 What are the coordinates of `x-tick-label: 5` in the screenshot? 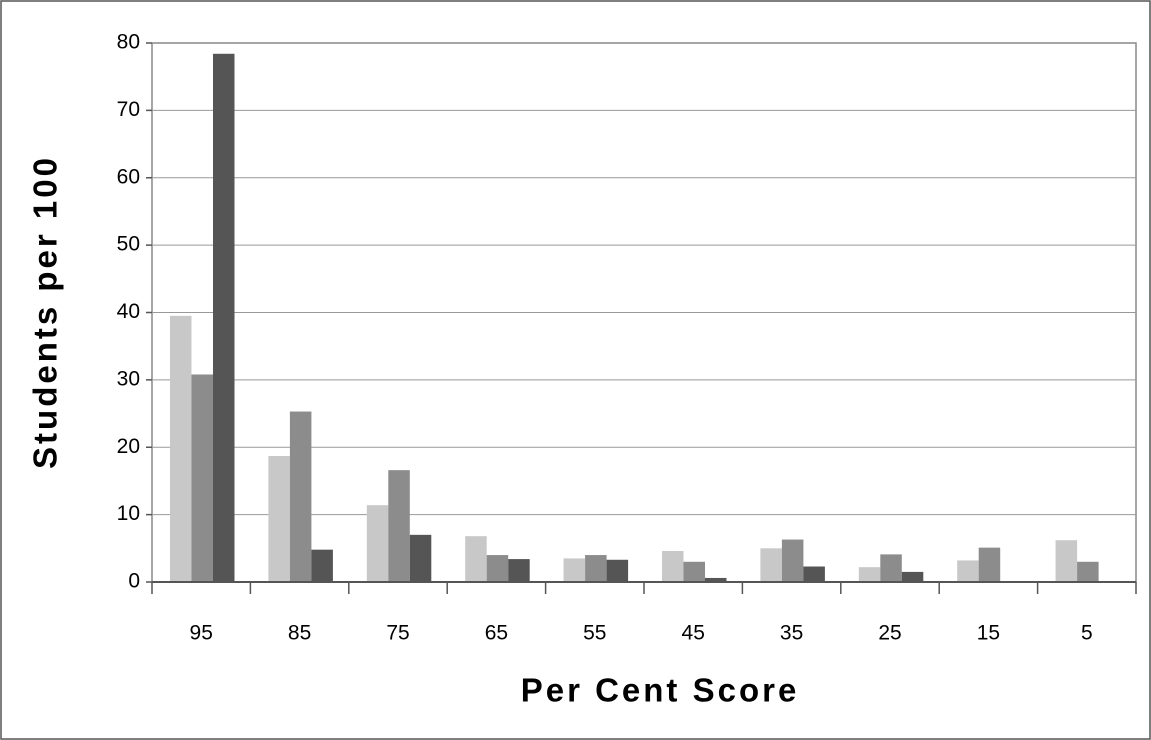 It's located at (1087, 633).